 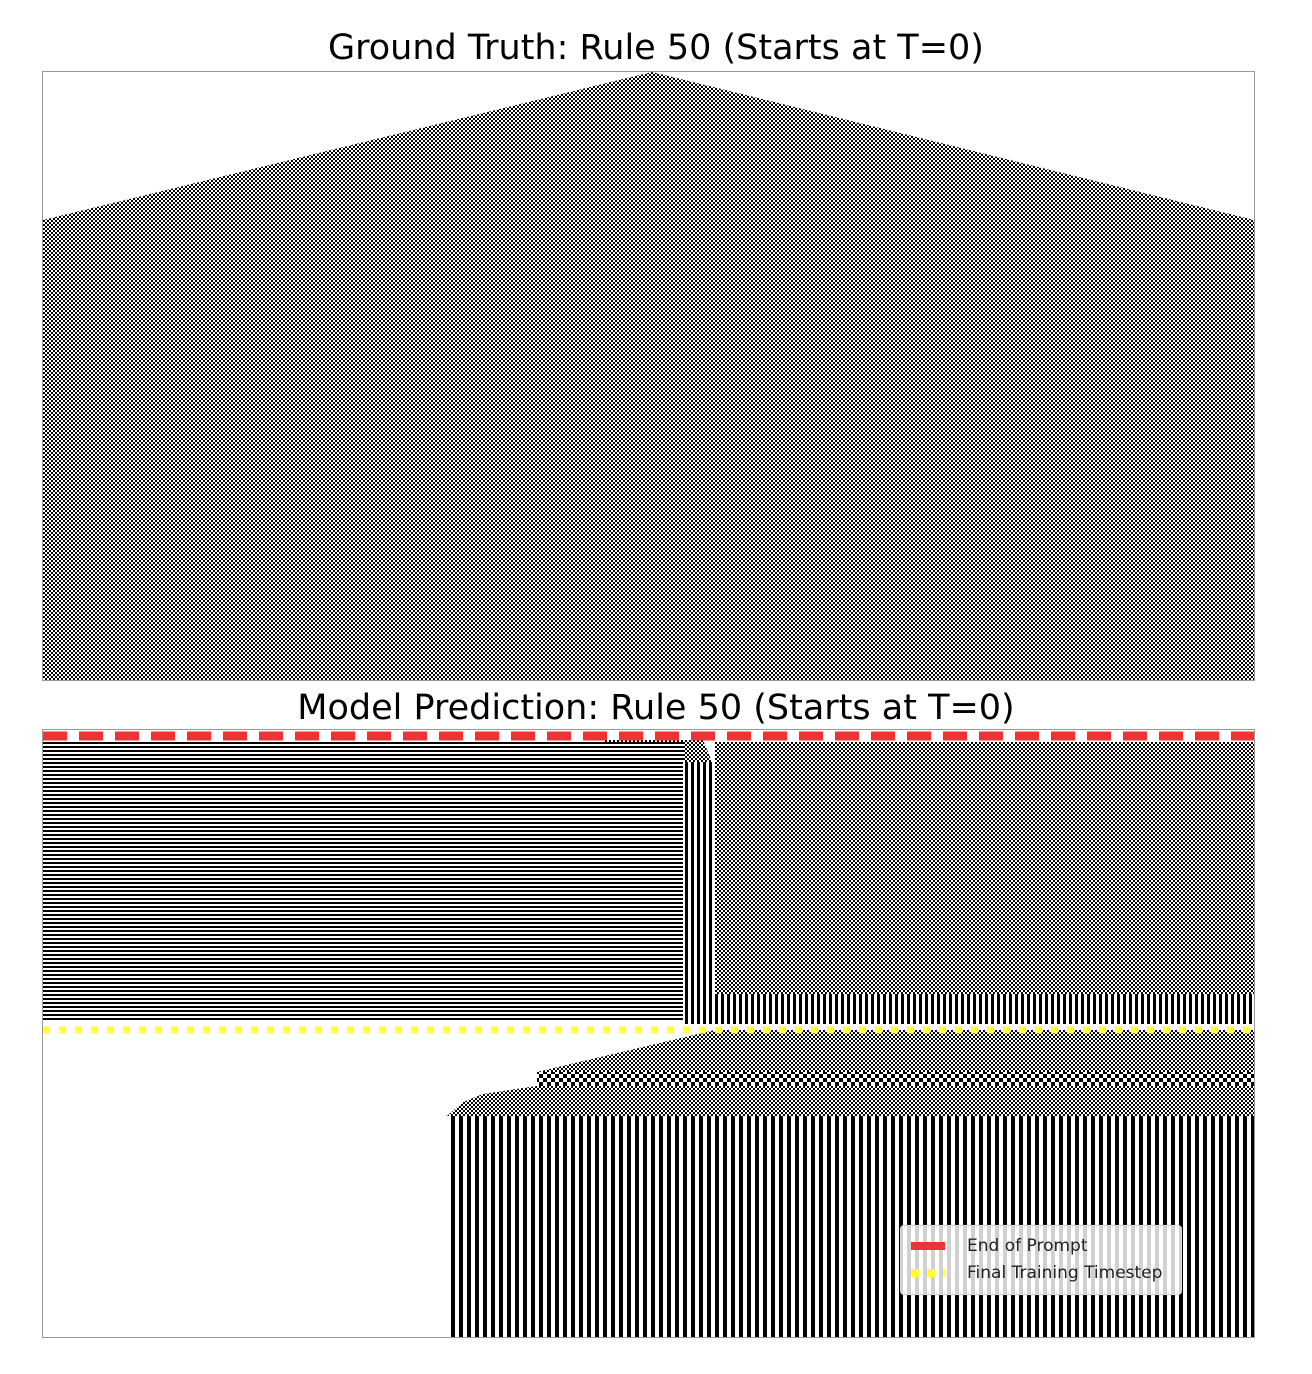 What do you see at coordinates (928, 1273) in the screenshot?
I see `legend-swatch-yellow` at bounding box center [928, 1273].